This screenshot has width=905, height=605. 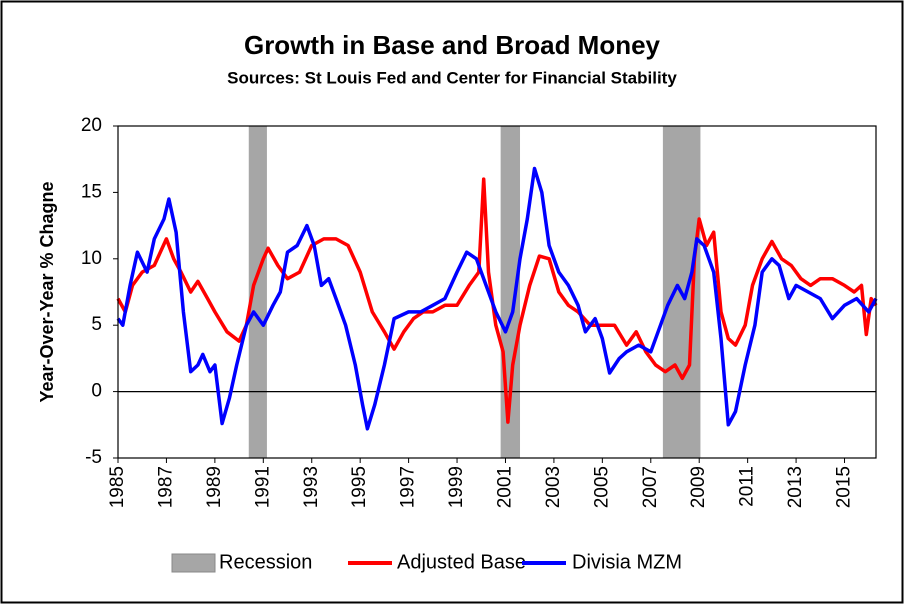 I want to click on chart-title: Growth in Base and Broad Money, so click(x=452, y=45).